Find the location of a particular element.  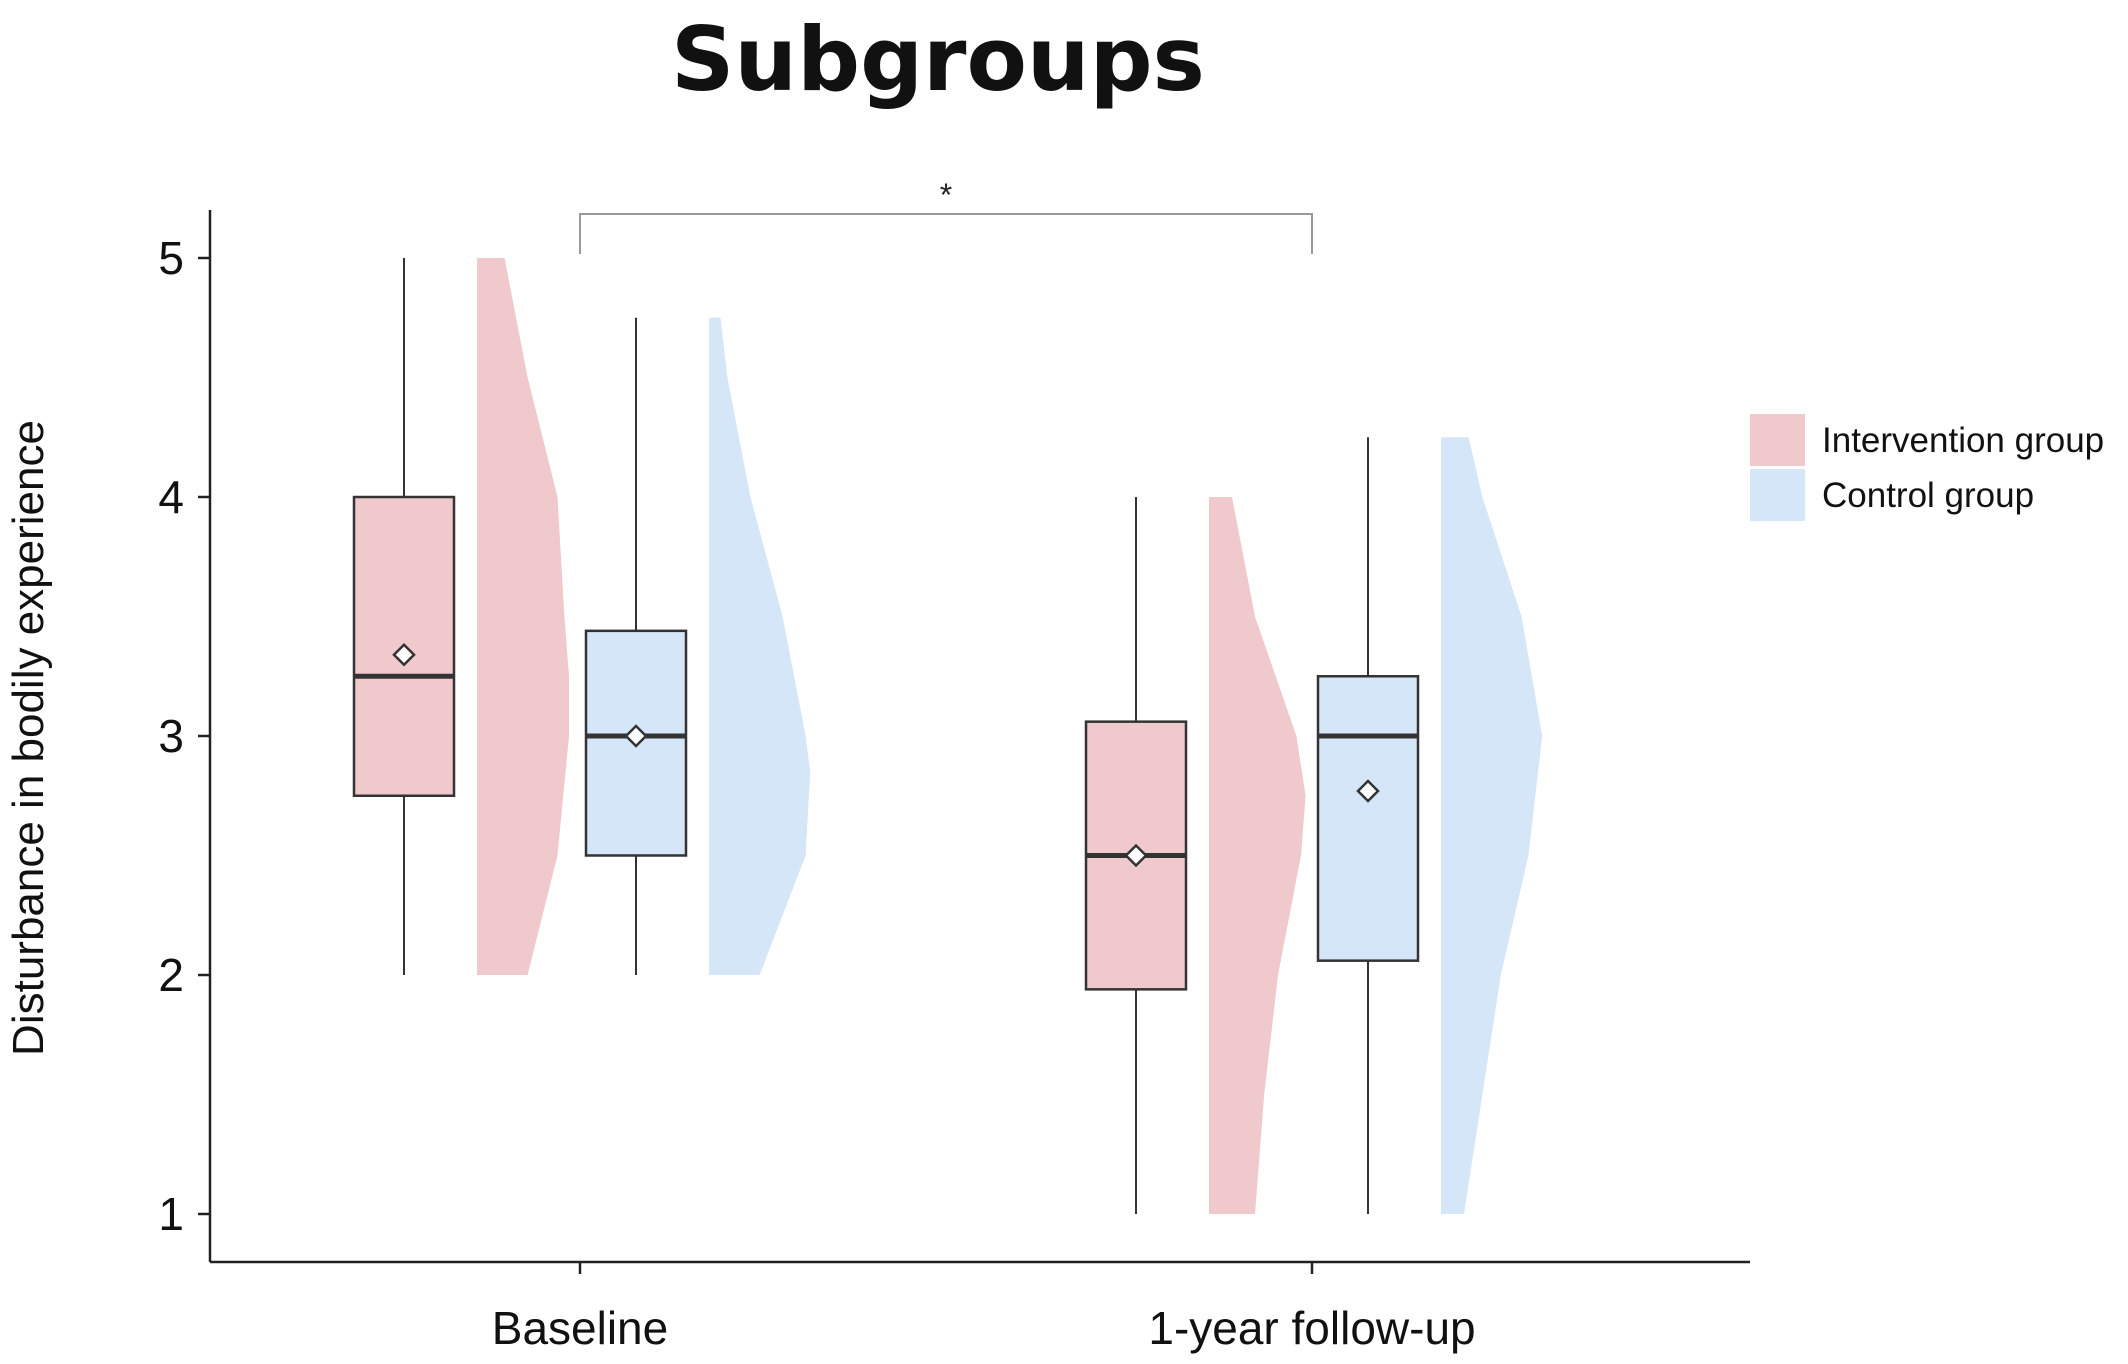

significance-bracket is located at coordinates (946, 233).